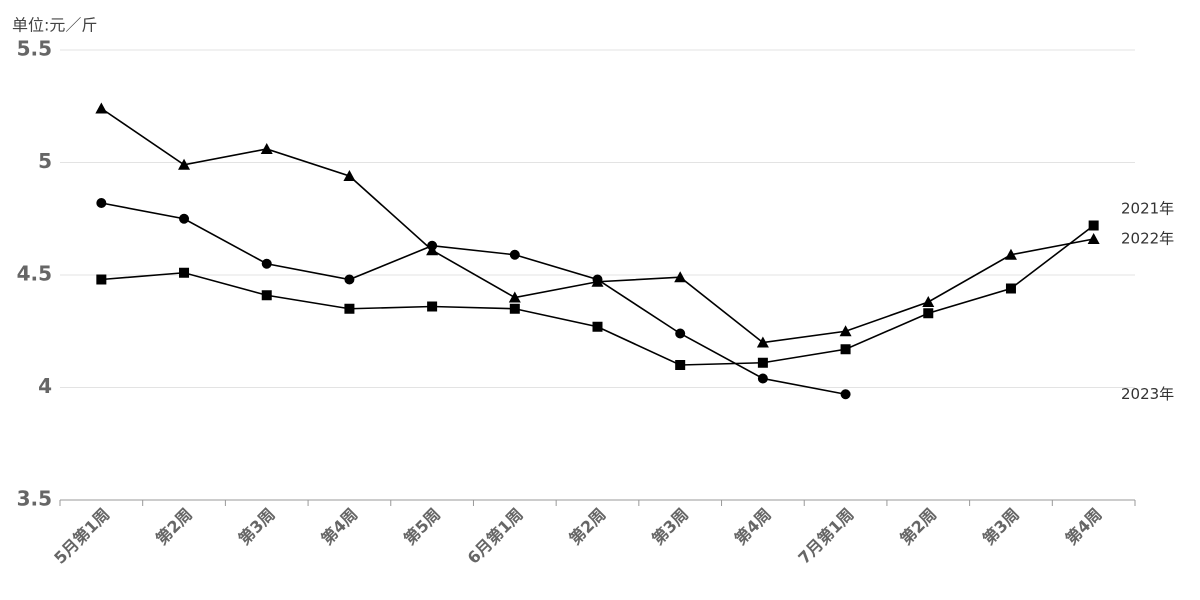 The image size is (1200, 600). I want to click on x-tick-label: 第5周, so click(422, 527).